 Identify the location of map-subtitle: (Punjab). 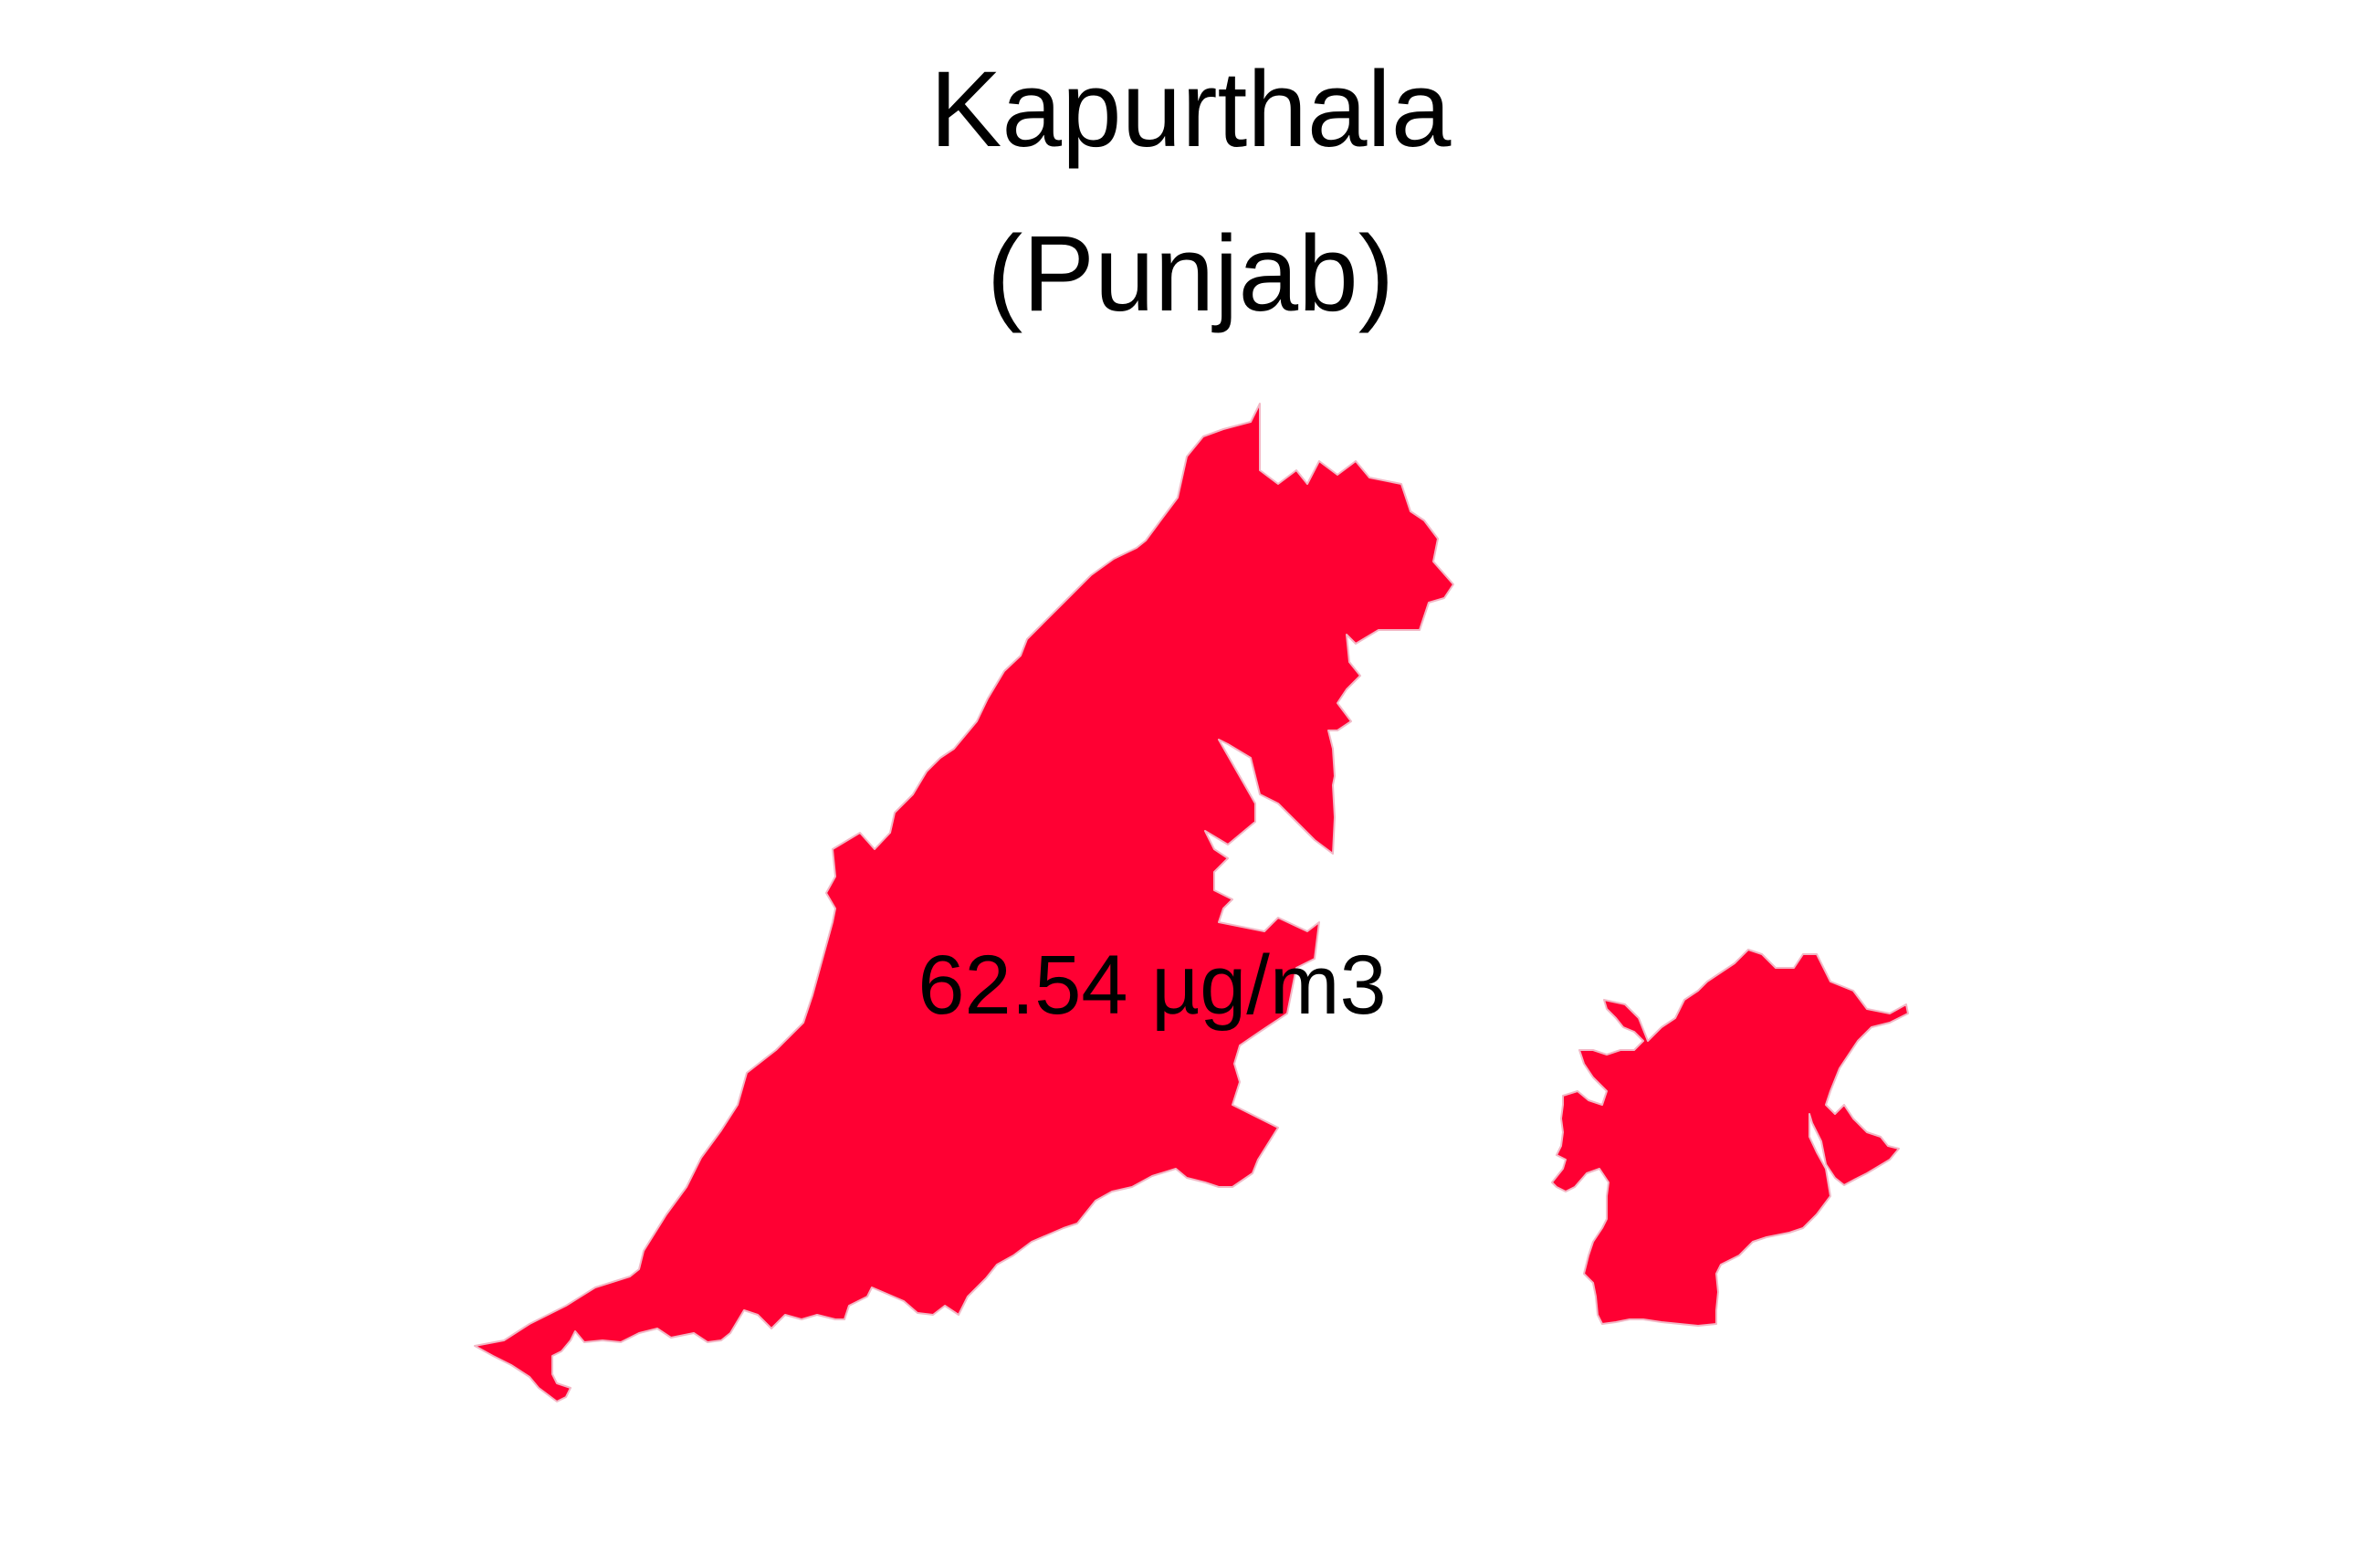
(1190, 274).